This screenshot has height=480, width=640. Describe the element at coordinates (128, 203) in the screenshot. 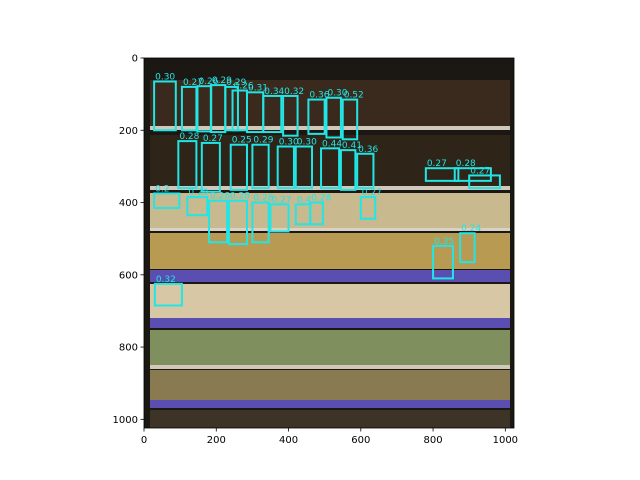

I see `y-tick-label: 400` at that location.